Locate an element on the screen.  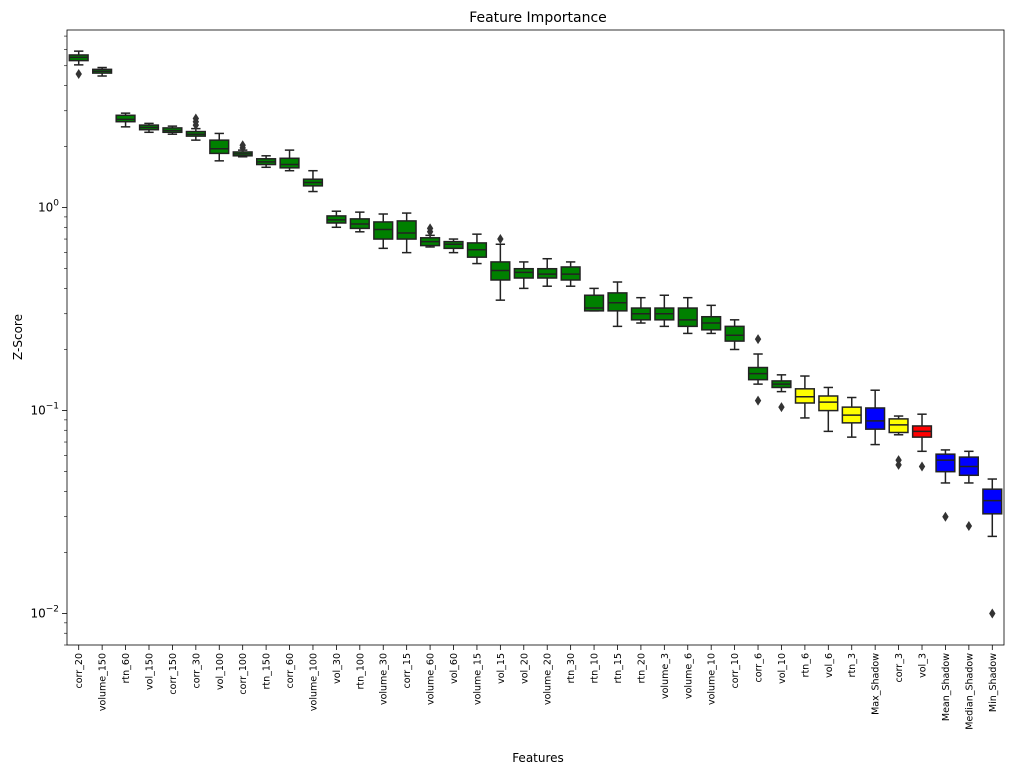
x-tick-label: volume_15 is located at coordinates (477, 679).